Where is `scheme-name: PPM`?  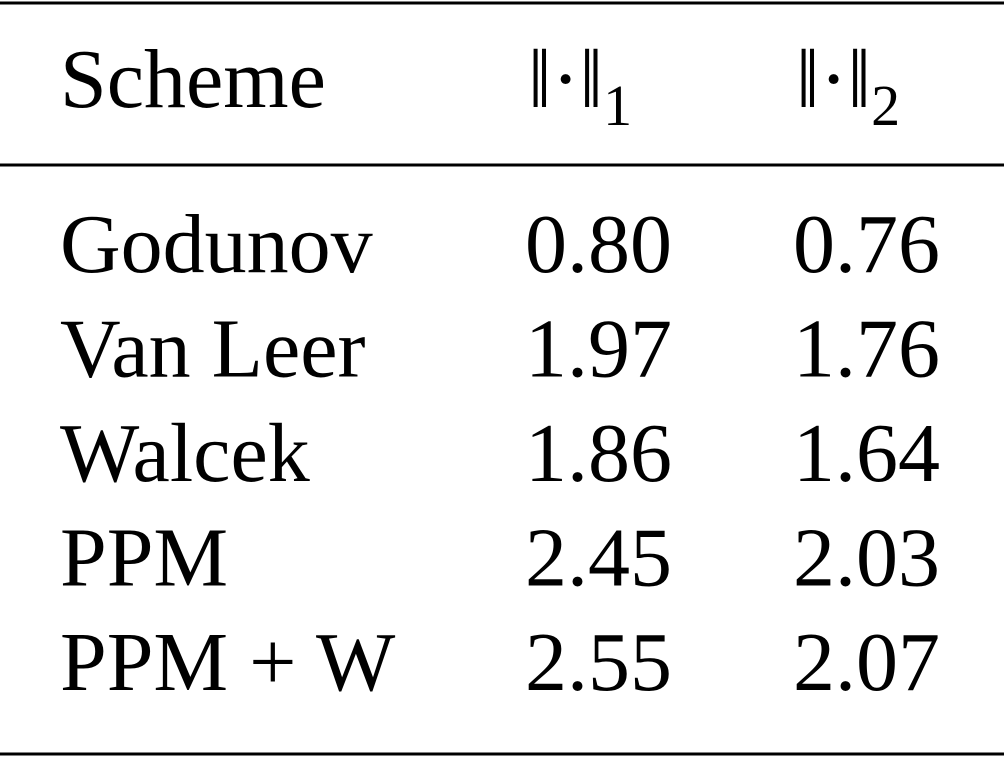
scheme-name: PPM is located at coordinates (144, 558).